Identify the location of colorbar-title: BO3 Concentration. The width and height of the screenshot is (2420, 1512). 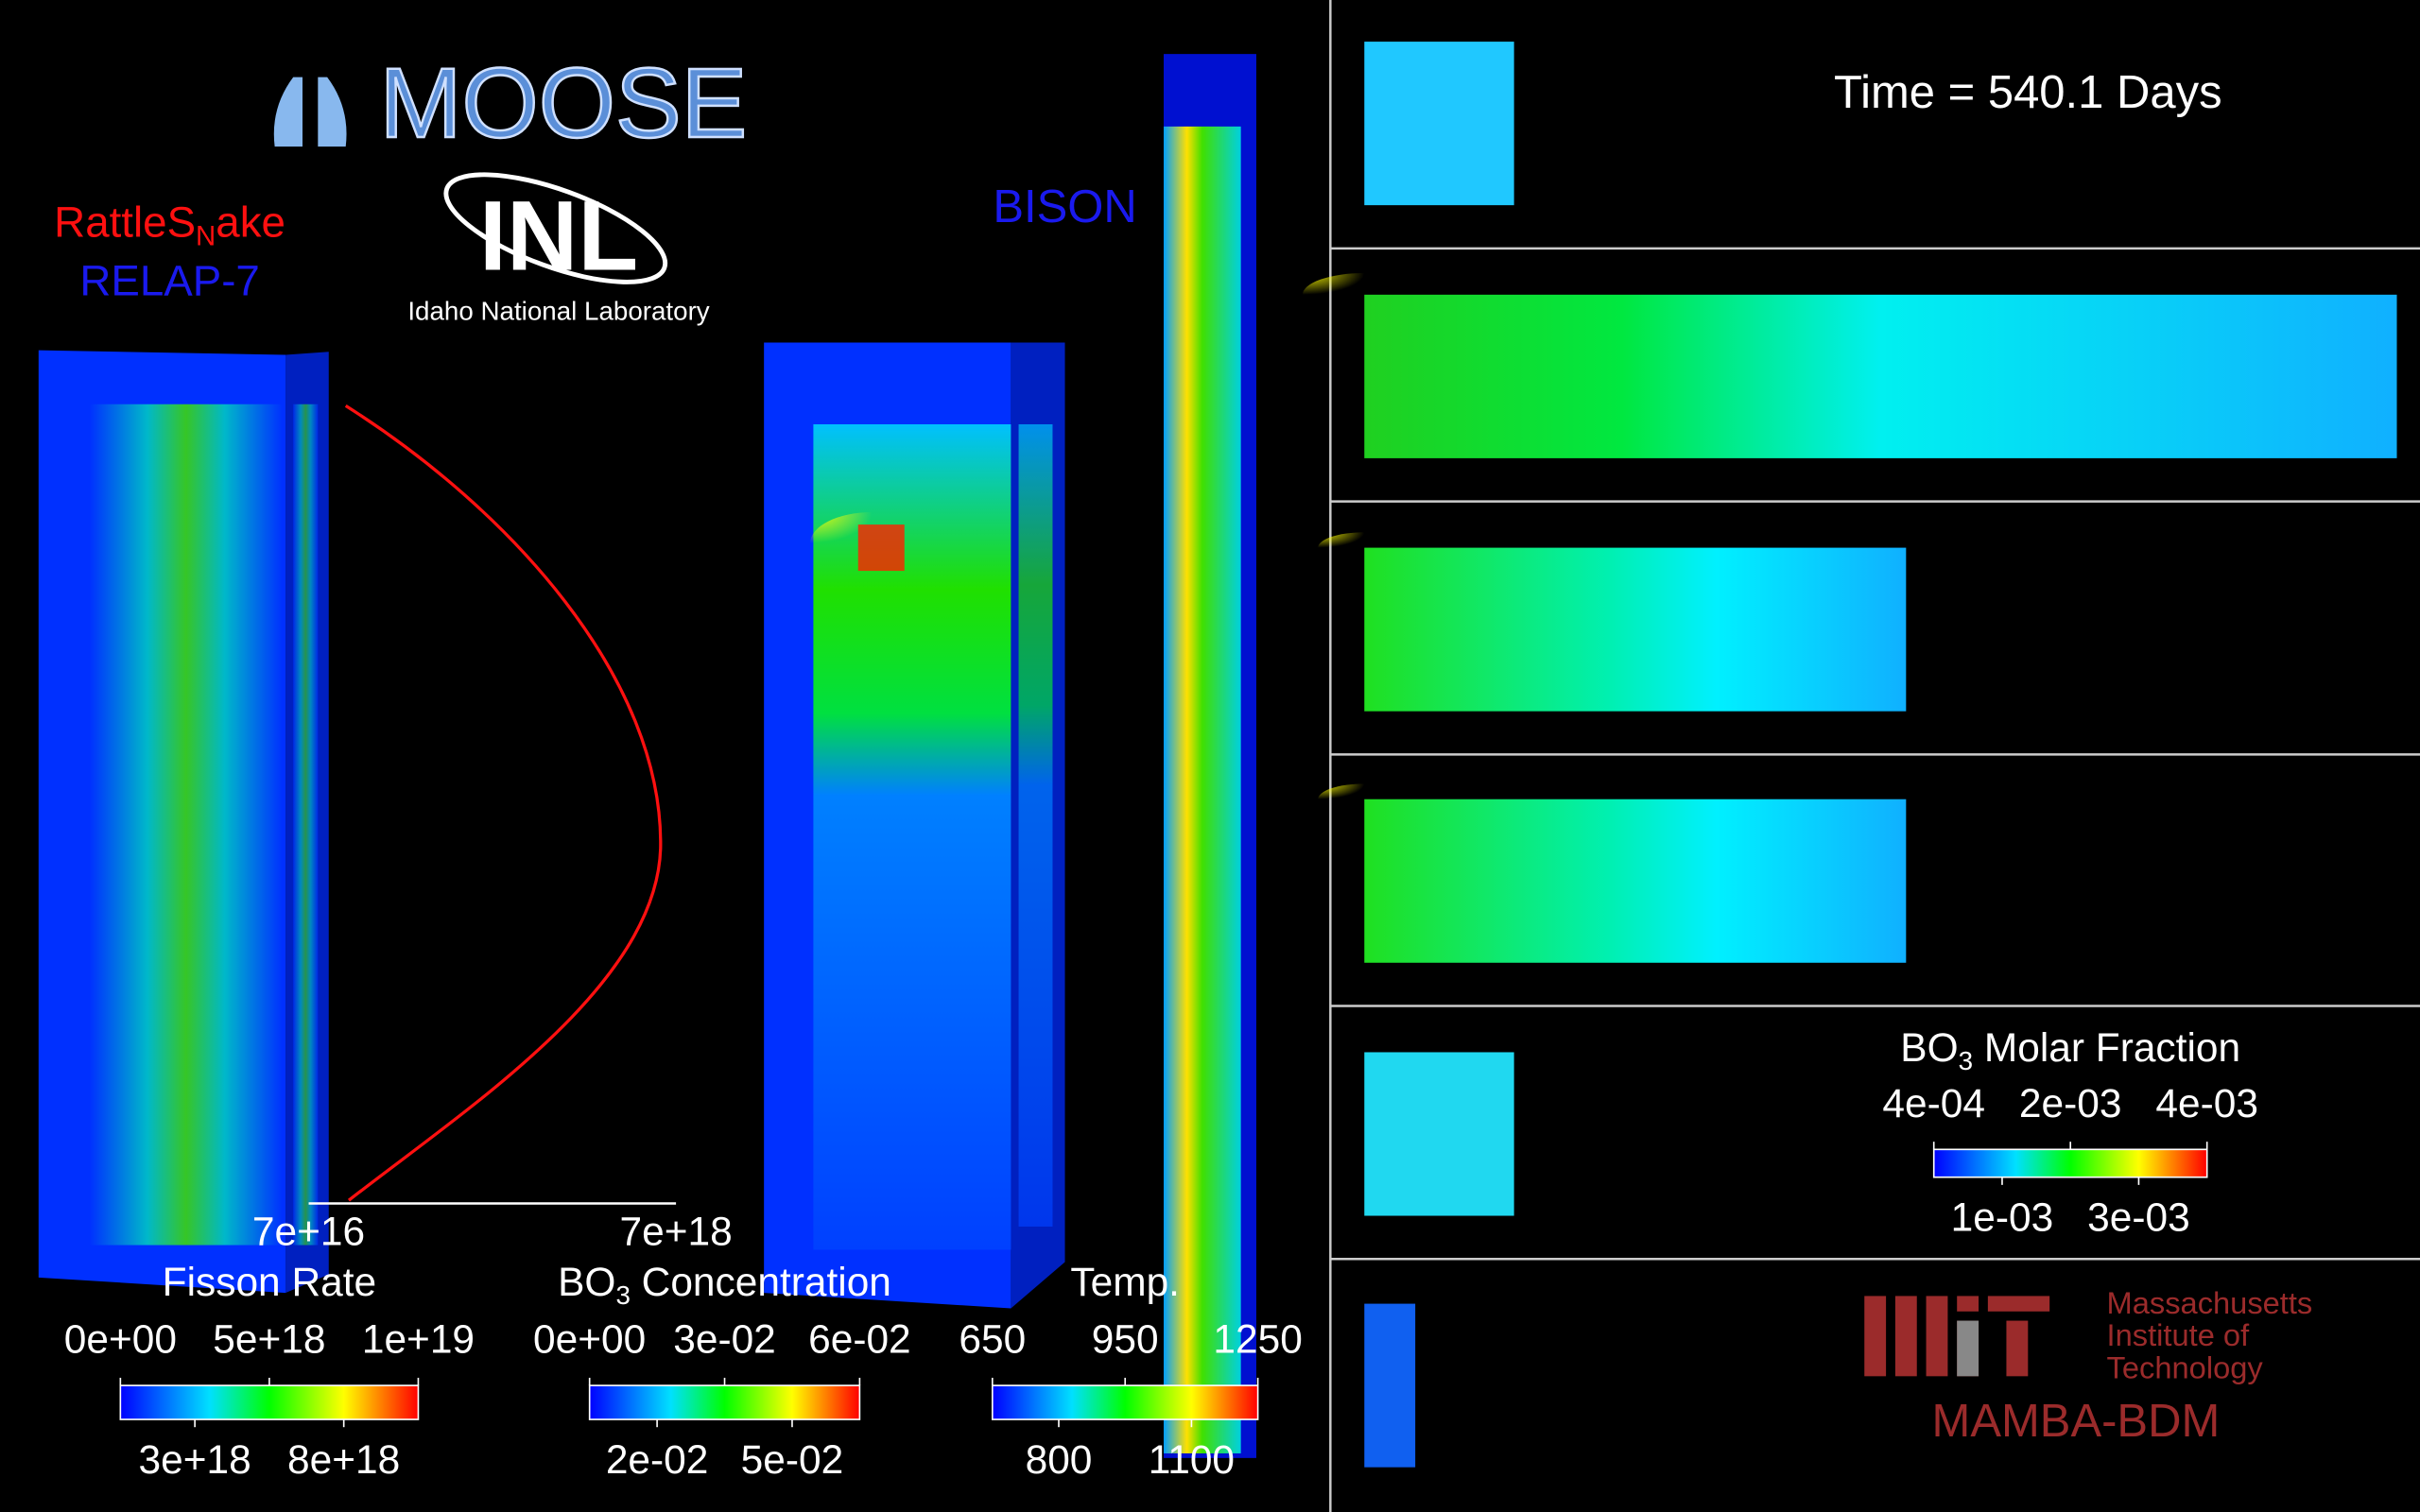
(724, 1285).